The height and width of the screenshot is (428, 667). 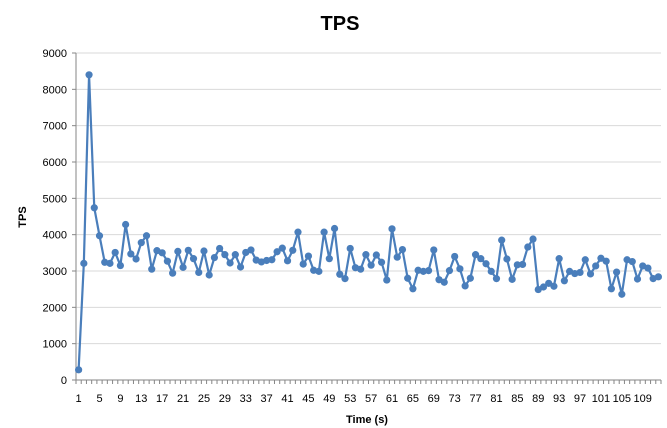 I want to click on x-tick-label: 109, so click(x=643, y=399).